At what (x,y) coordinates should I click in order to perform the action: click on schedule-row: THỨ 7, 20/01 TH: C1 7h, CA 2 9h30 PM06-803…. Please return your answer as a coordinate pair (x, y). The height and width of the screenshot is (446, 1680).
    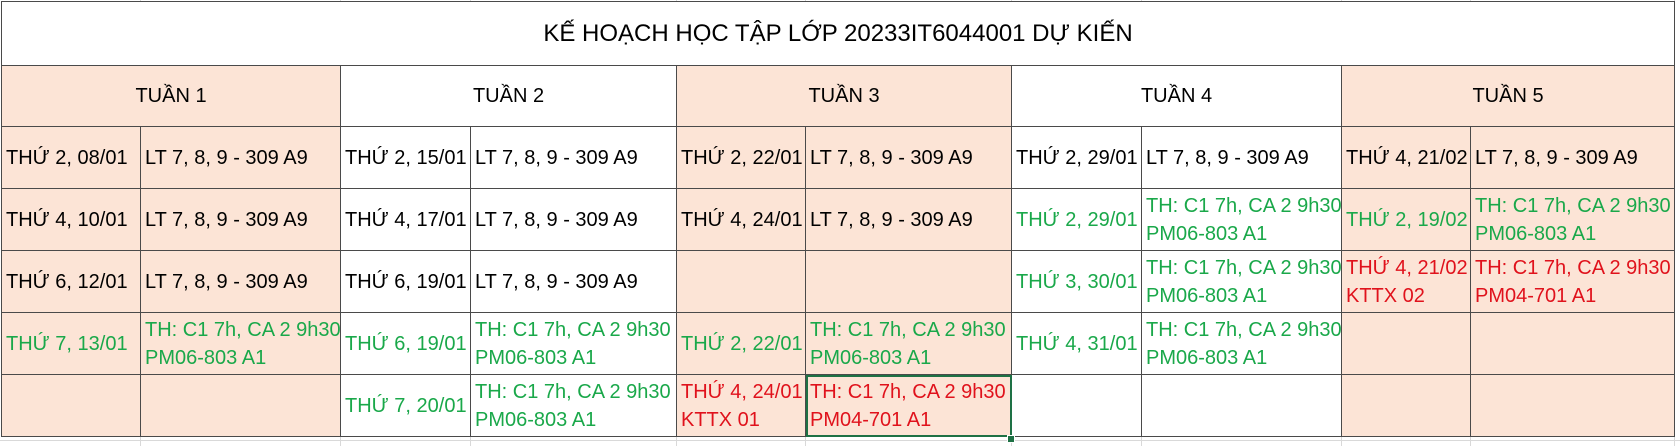
    Looking at the image, I should click on (838, 405).